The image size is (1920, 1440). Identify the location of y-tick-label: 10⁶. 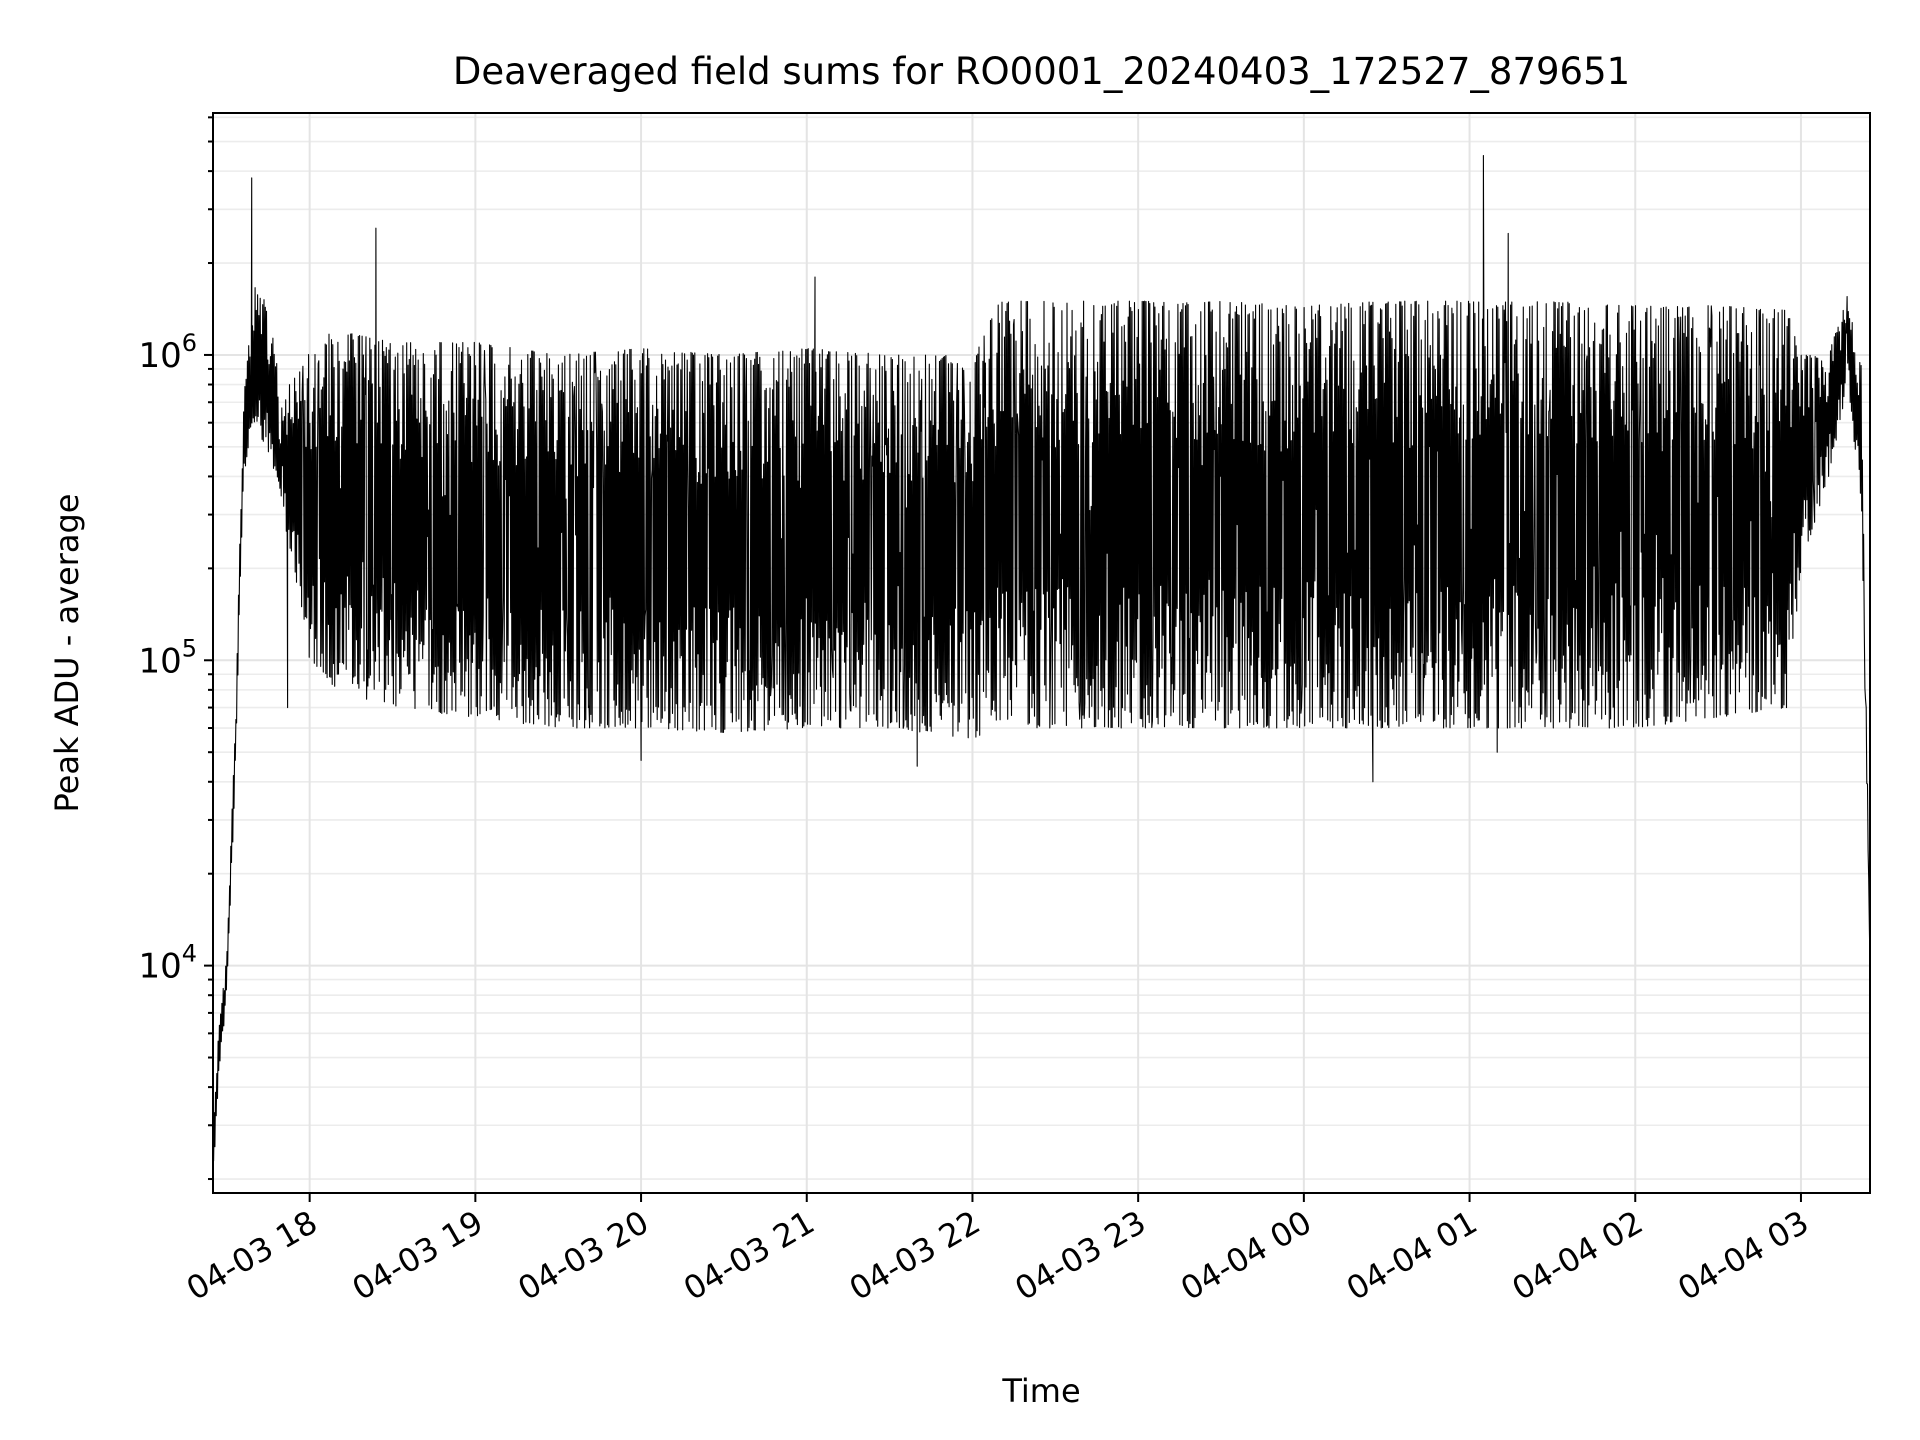
(167, 352).